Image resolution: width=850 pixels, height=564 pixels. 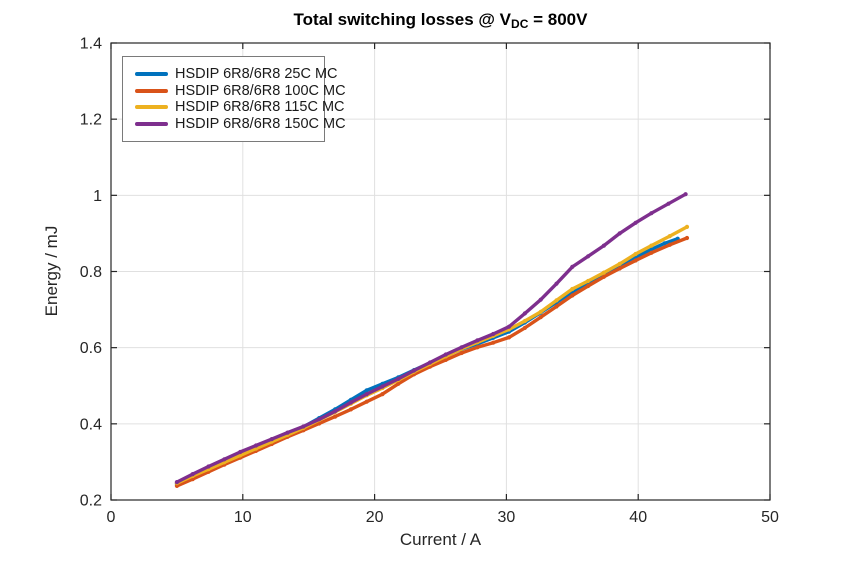 What do you see at coordinates (770, 517) in the screenshot?
I see `x-tick-label: 50` at bounding box center [770, 517].